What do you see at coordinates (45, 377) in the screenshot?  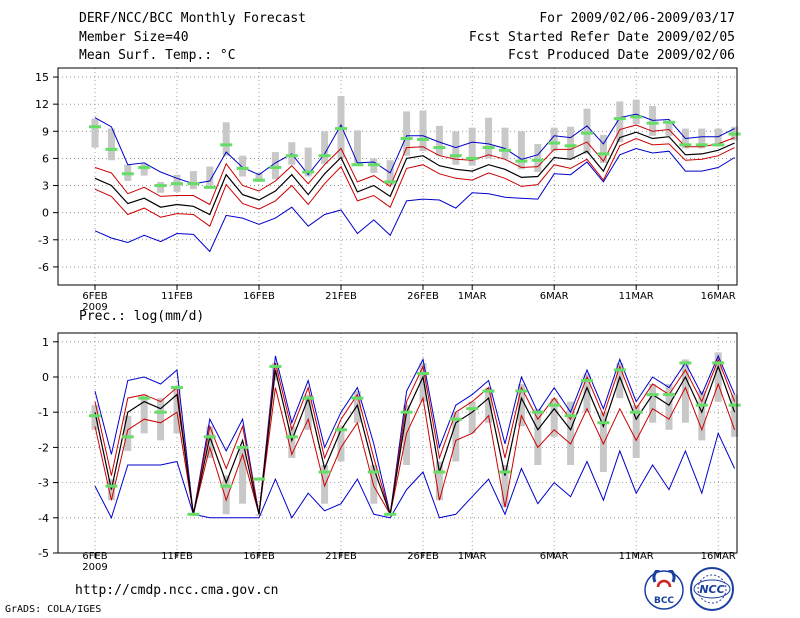 I see `prec-ytick-label: 0` at bounding box center [45, 377].